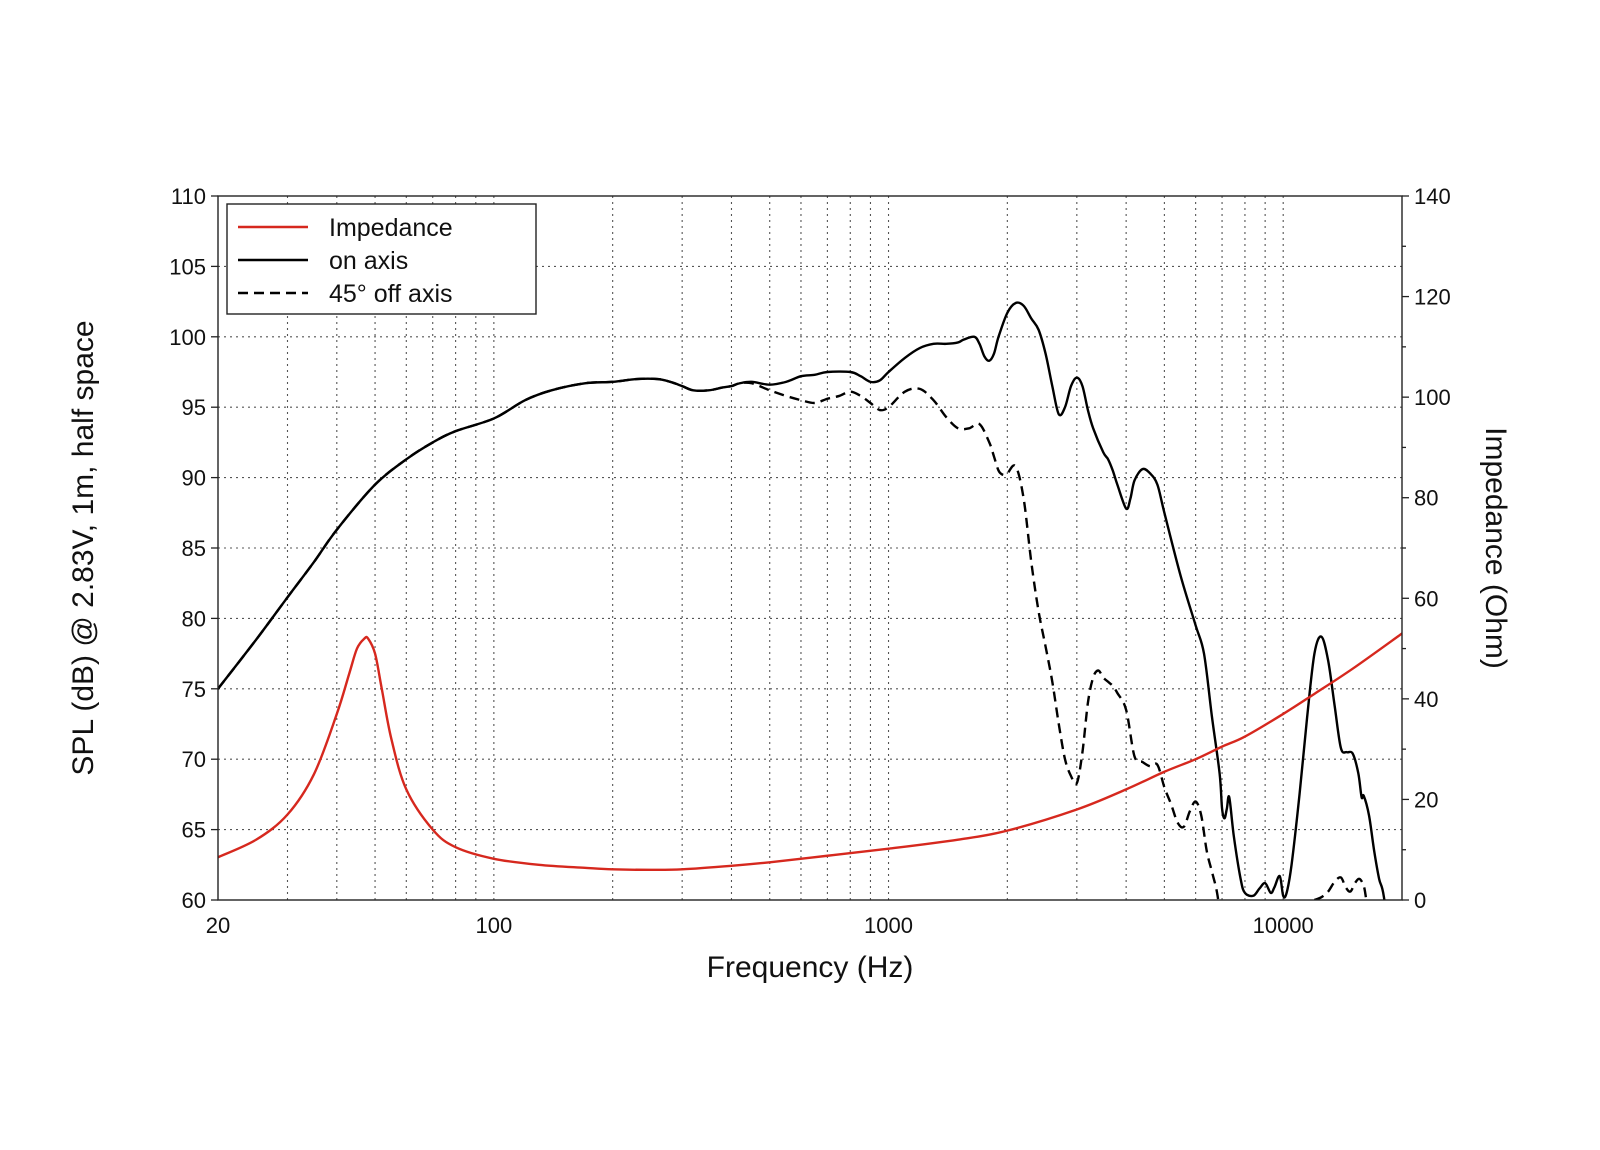 The image size is (1600, 1150). I want to click on y-tick-label: 65, so click(194, 830).